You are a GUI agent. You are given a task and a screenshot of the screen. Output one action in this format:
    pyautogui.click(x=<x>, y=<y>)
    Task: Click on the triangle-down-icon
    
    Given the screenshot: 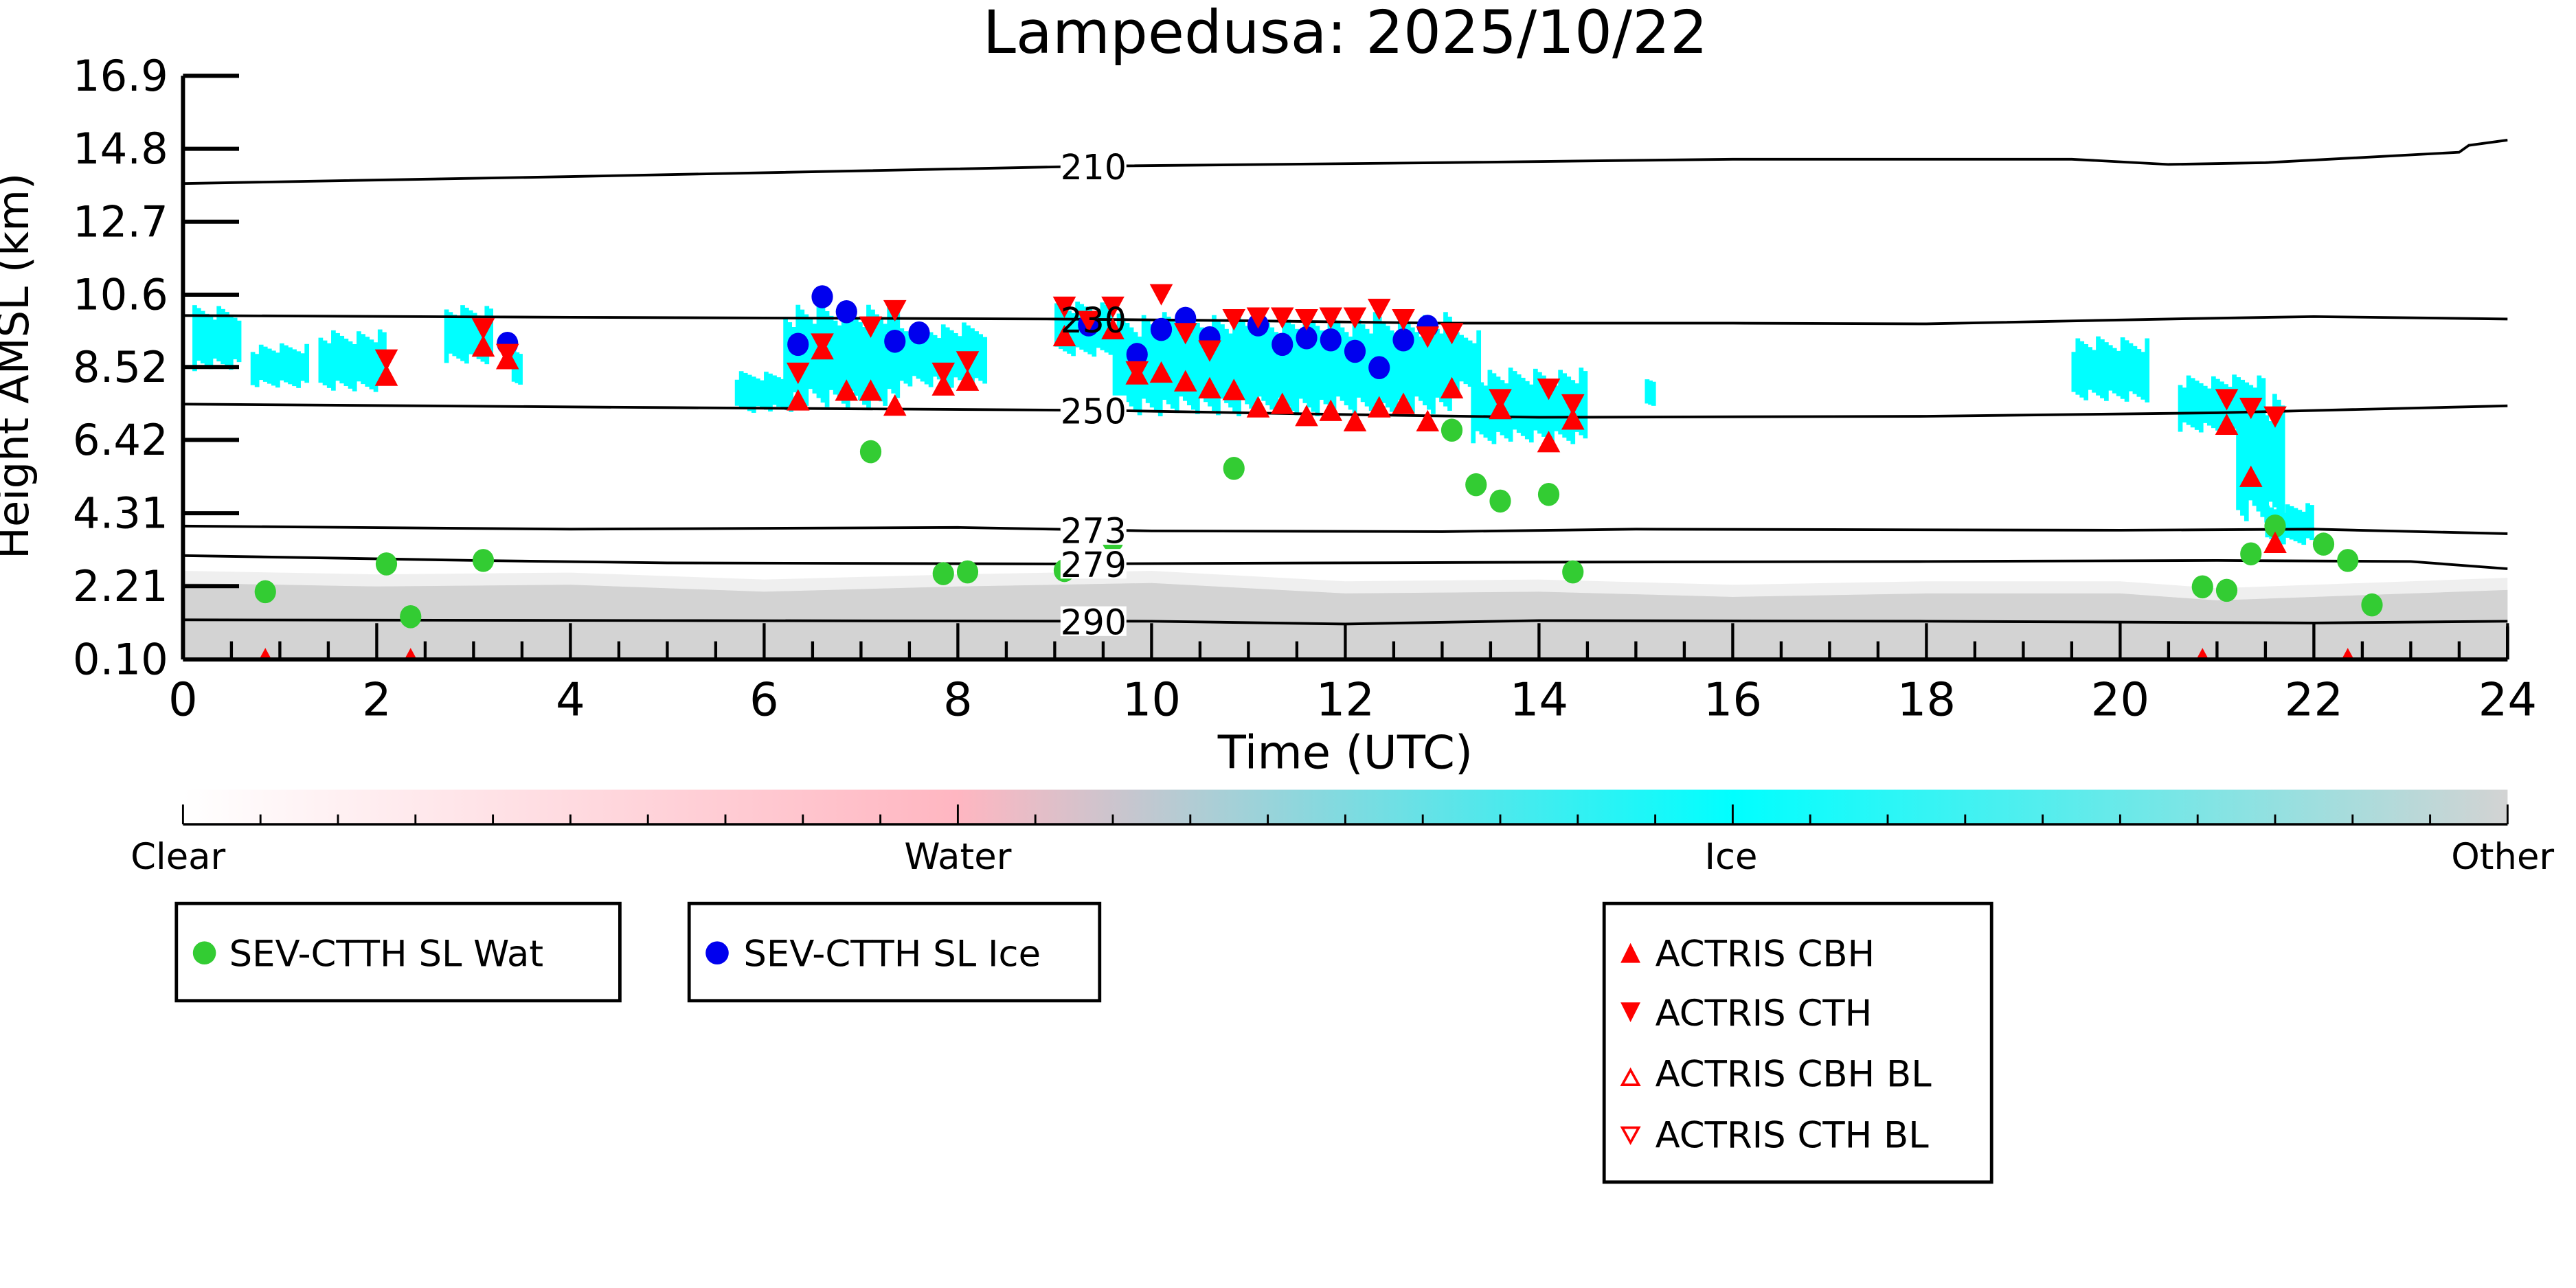 What is the action you would take?
    pyautogui.click(x=1630, y=1012)
    